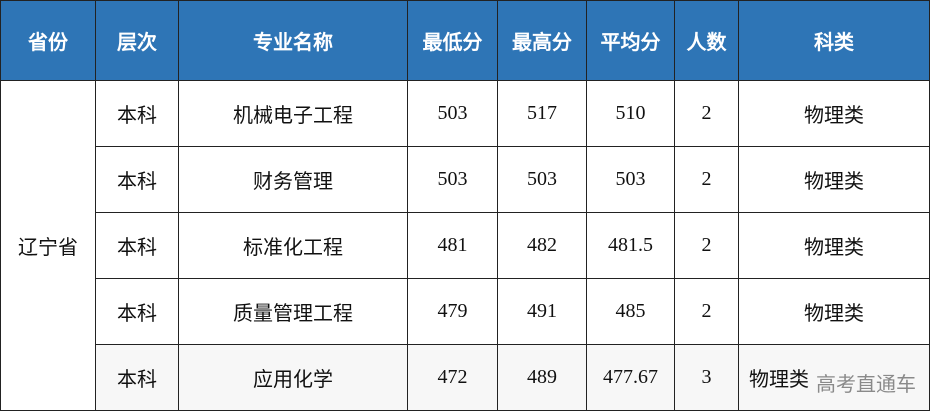  Describe the element at coordinates (630, 245) in the screenshot. I see `table-cell: 481.5` at that location.